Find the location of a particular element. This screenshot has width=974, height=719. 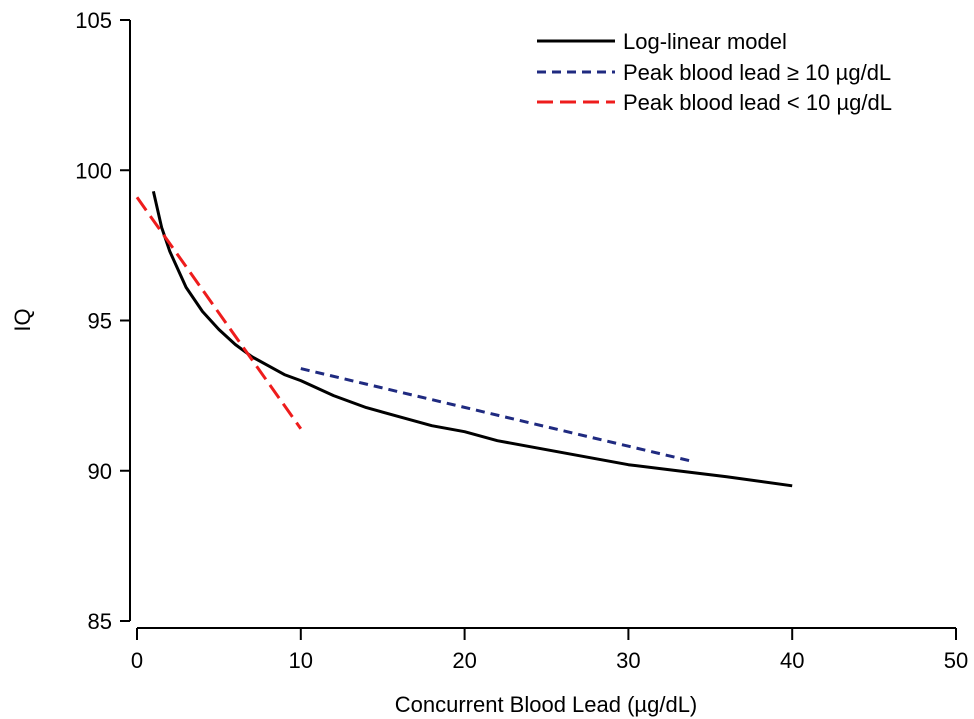

legend-label-peak-lt-10: Peak blood lead < 10 µg/dL is located at coordinates (757, 102).